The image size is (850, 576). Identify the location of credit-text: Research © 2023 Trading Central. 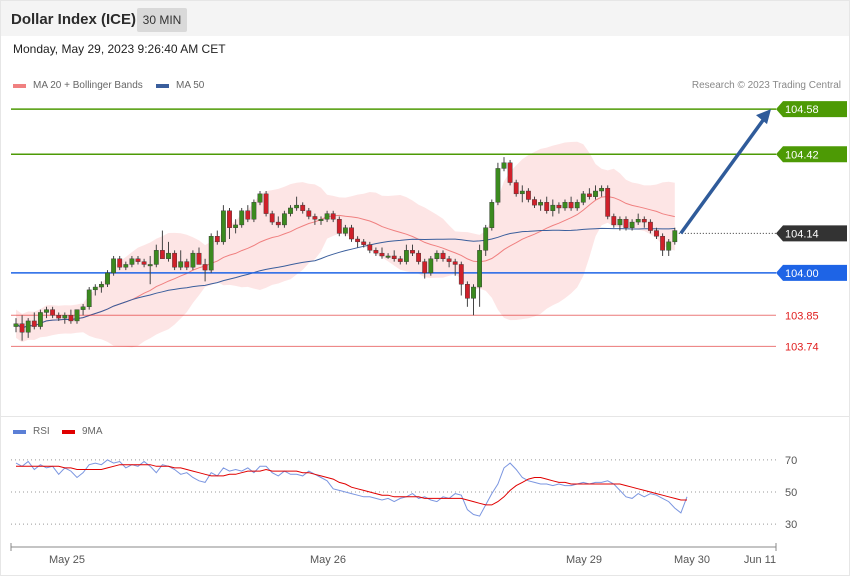
(766, 85).